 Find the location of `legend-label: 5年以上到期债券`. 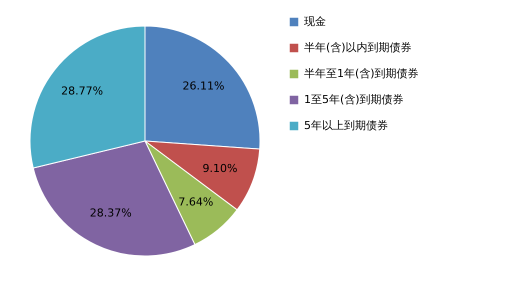

legend-label: 5年以上到期债券 is located at coordinates (346, 125).